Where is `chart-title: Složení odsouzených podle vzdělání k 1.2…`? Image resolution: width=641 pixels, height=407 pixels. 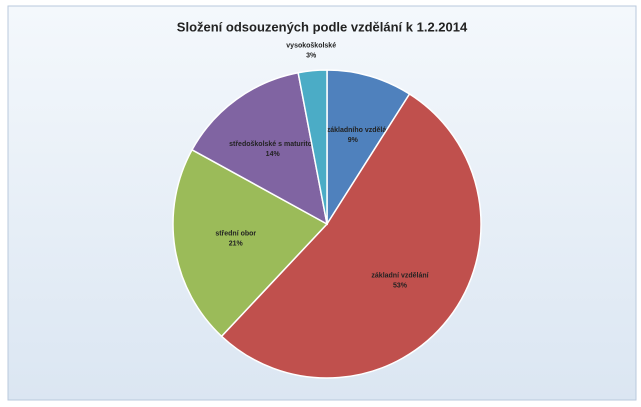 chart-title: Složení odsouzených podle vzdělání k 1.2… is located at coordinates (322, 26).